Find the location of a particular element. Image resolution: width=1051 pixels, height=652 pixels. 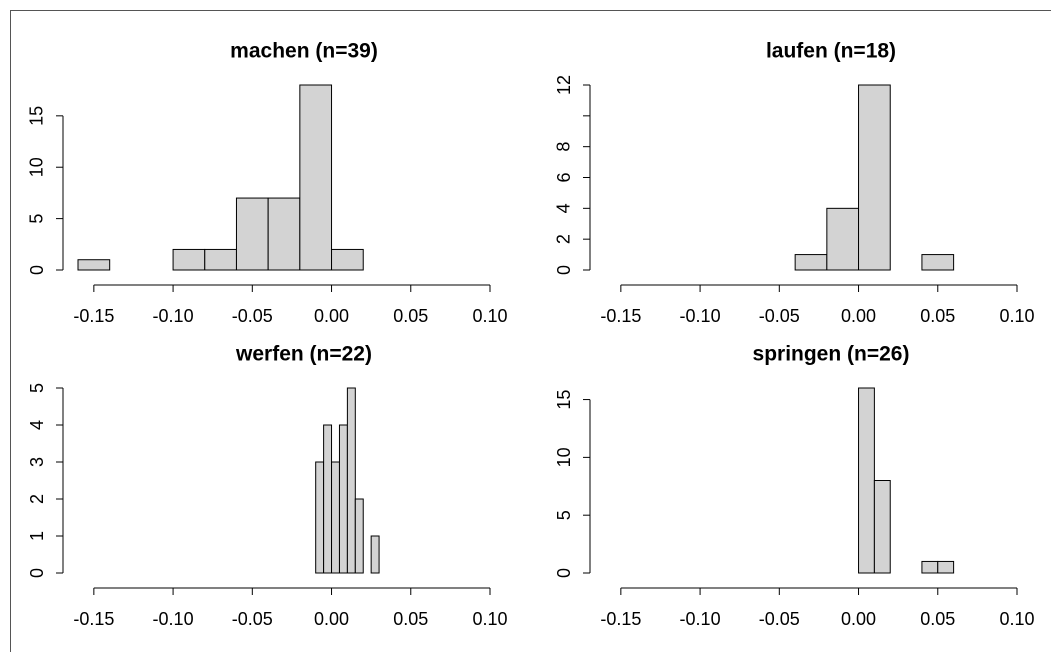

y-tick-label: 3 is located at coordinates (37, 462).